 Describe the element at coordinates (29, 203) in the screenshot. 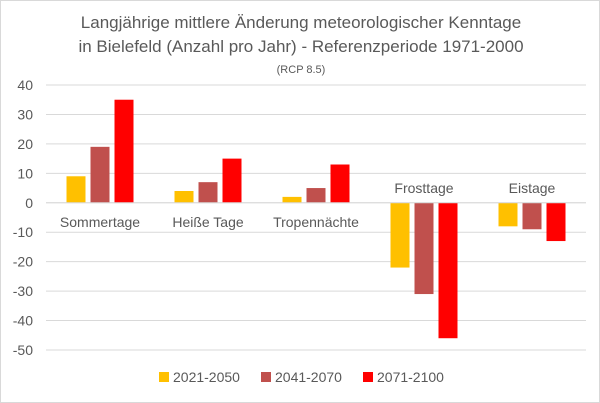

I see `y-tick-label: 0` at that location.